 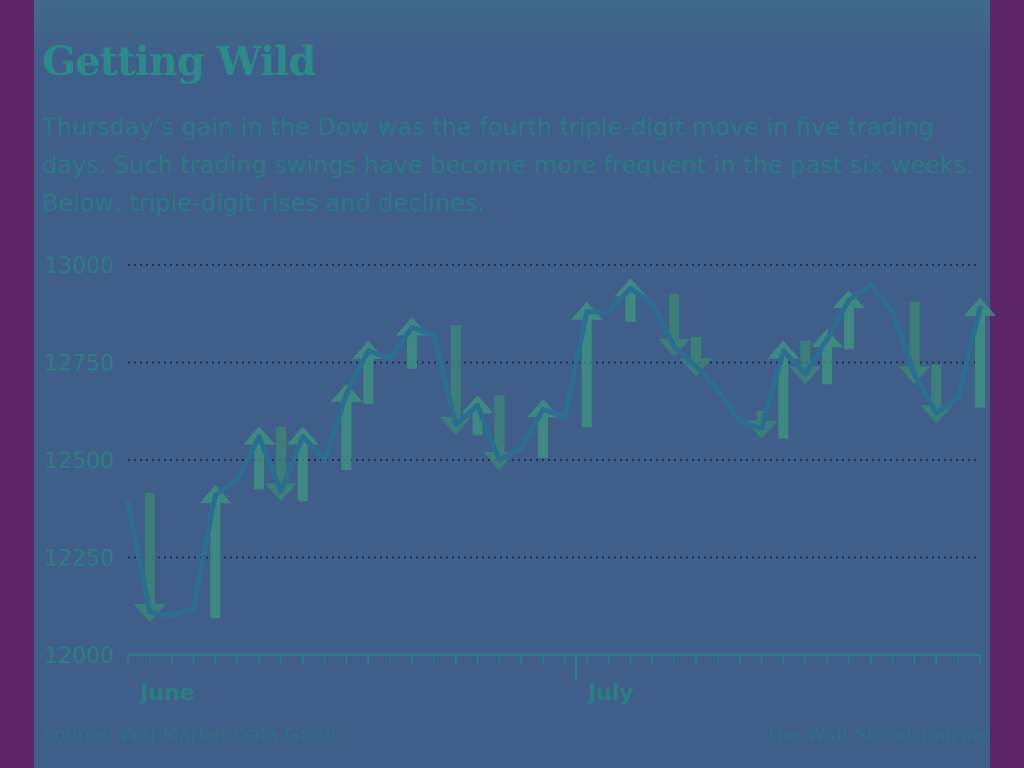 What do you see at coordinates (79, 559) in the screenshot?
I see `y-tick-label: 12250` at bounding box center [79, 559].